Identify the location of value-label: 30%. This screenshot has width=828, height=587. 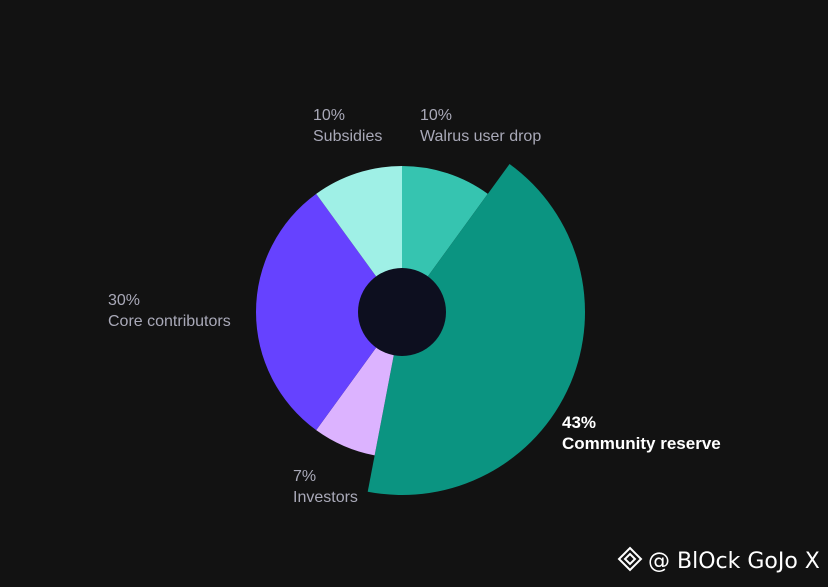
(124, 300).